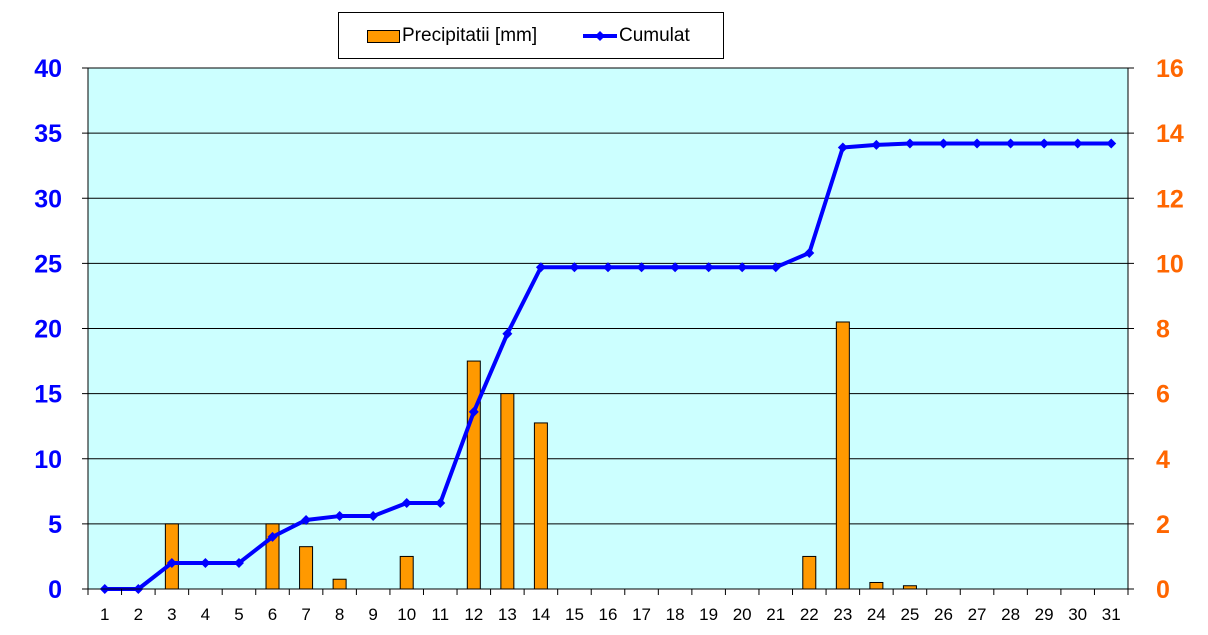  Describe the element at coordinates (48, 460) in the screenshot. I see `left-tick-label: 10` at that location.